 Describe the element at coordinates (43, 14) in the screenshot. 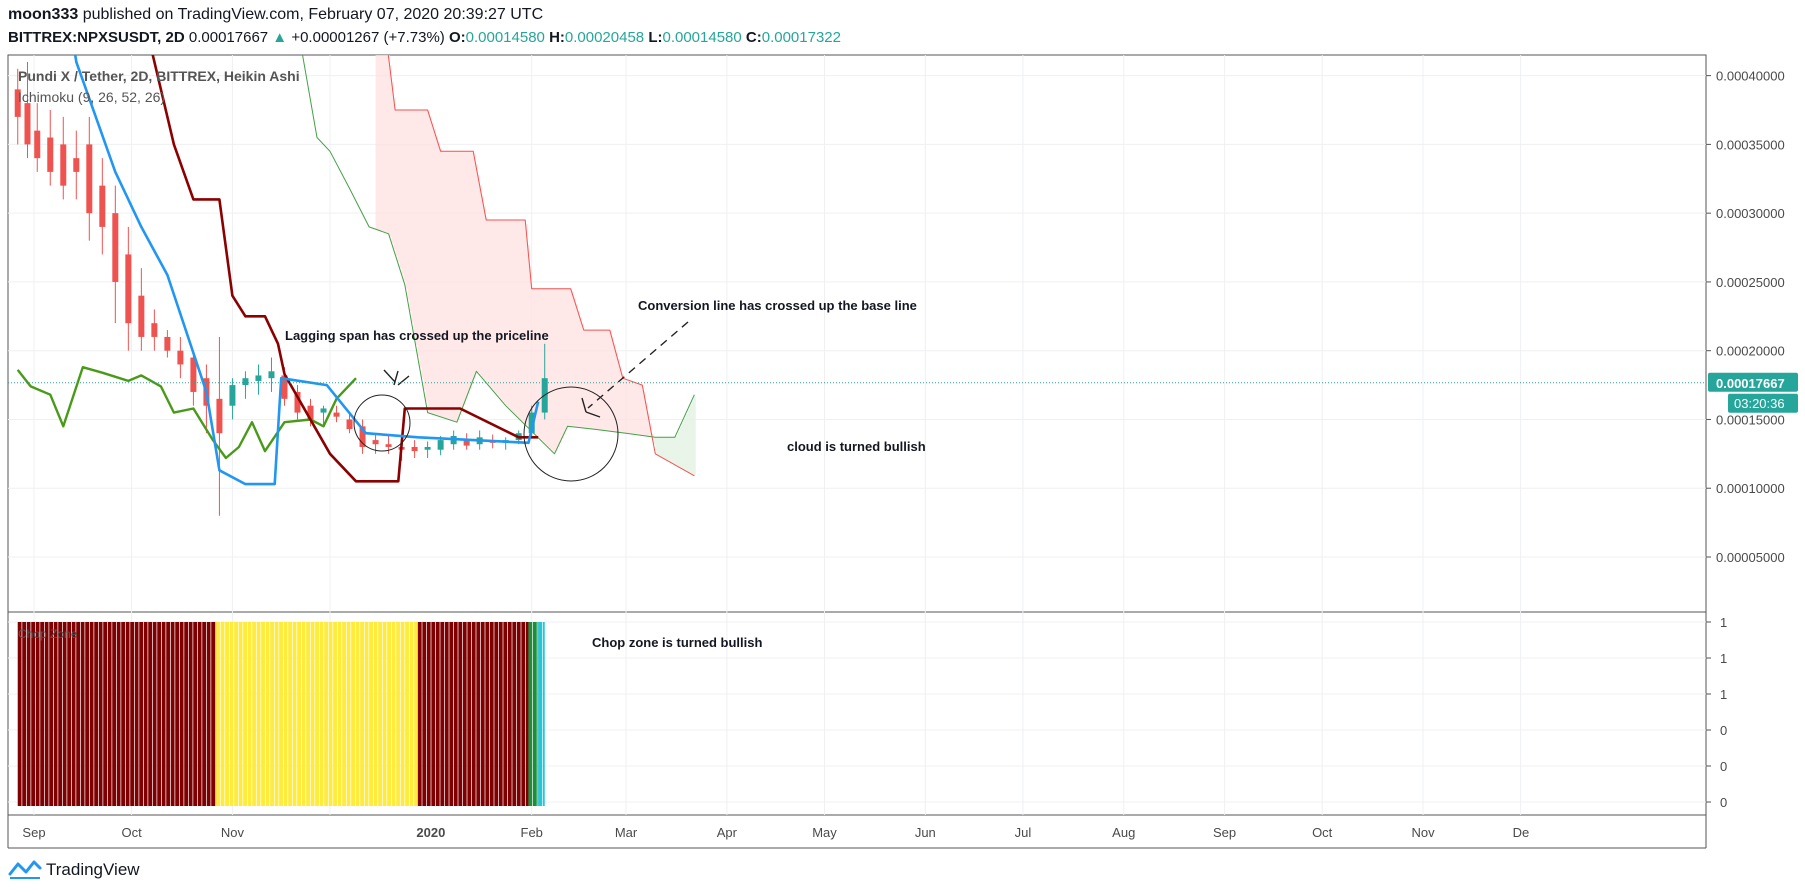

I see `author-name: moon333` at that location.